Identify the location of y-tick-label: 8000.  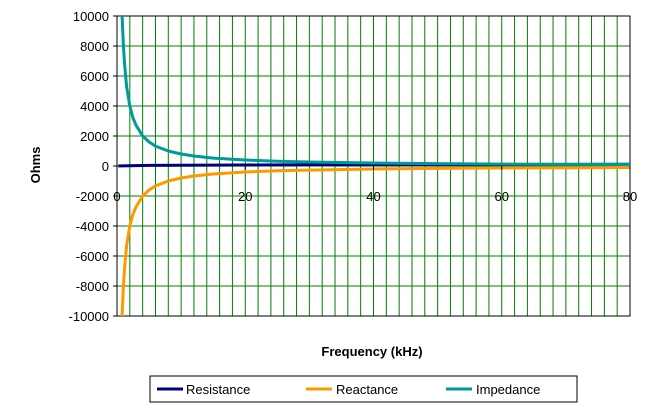
(94, 46).